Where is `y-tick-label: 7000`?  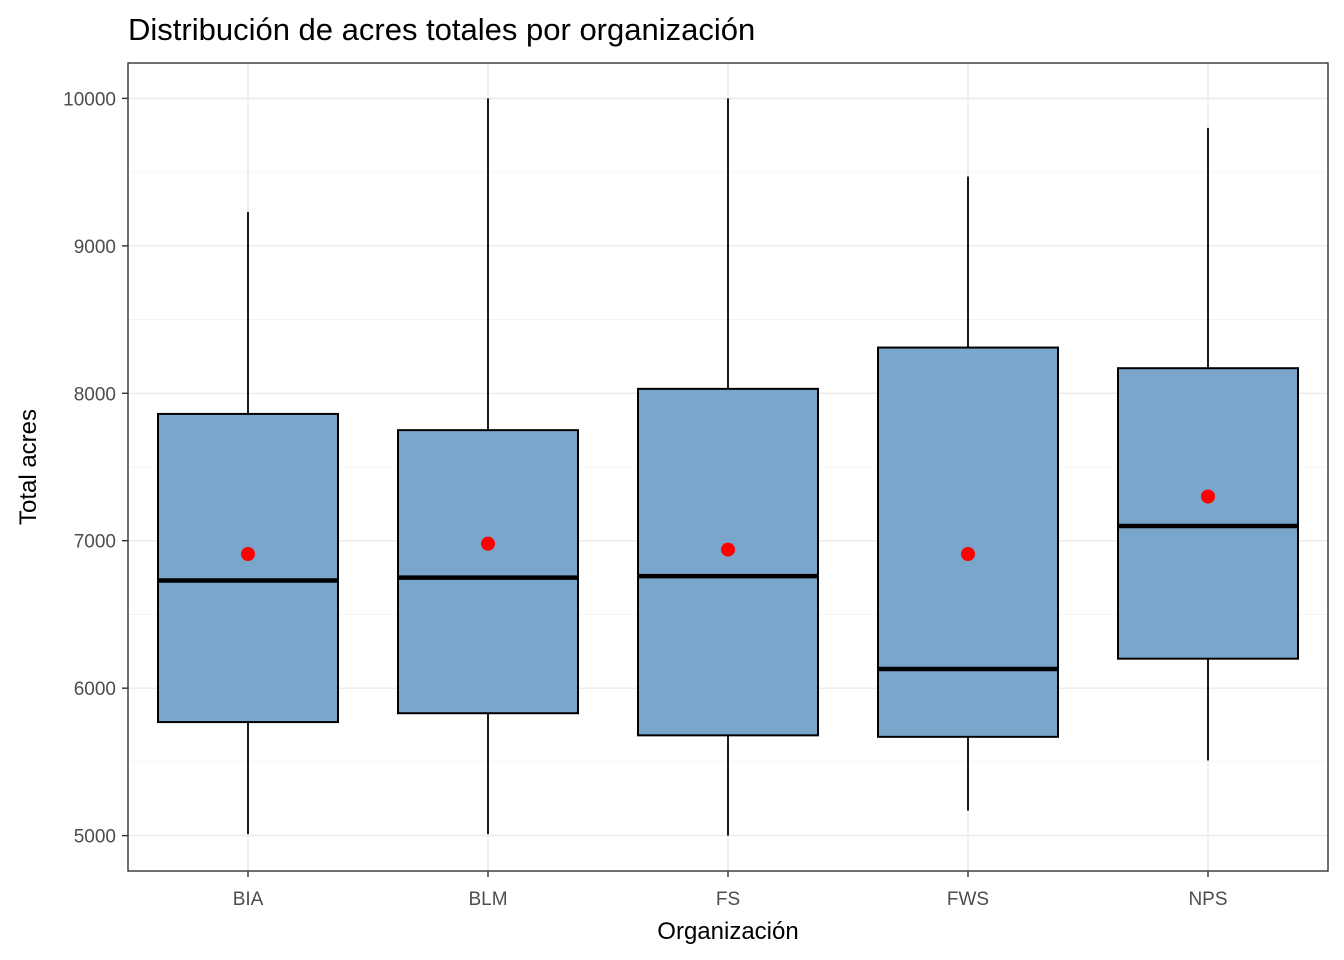
y-tick-label: 7000 is located at coordinates (95, 542).